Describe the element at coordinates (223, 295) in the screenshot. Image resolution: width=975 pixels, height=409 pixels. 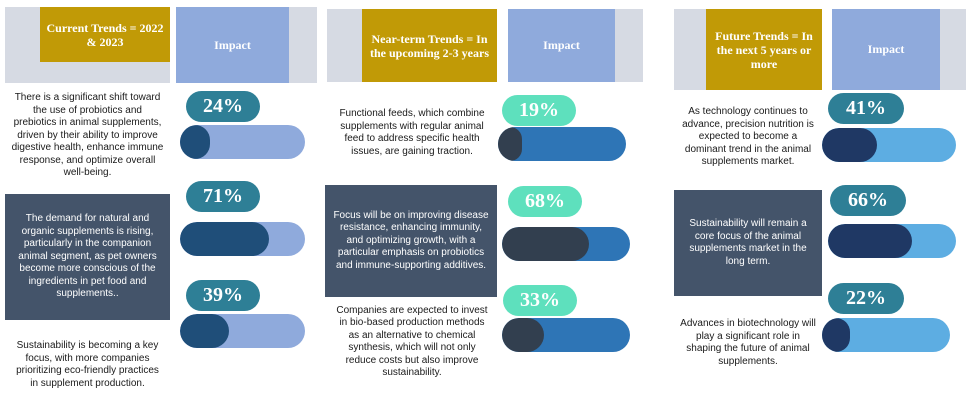
I see `impact-percent-current-3: 39%` at that location.